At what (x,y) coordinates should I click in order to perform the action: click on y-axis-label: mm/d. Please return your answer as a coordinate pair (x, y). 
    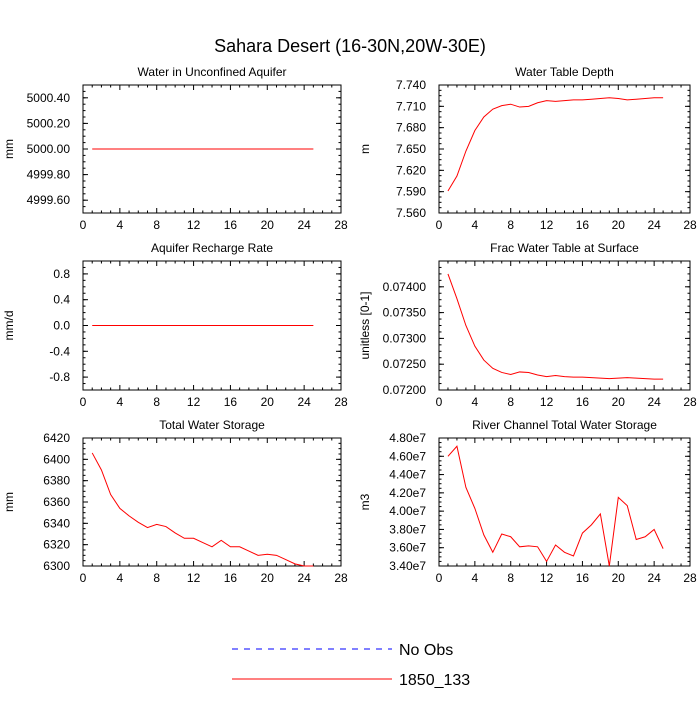
    Looking at the image, I should click on (9, 326).